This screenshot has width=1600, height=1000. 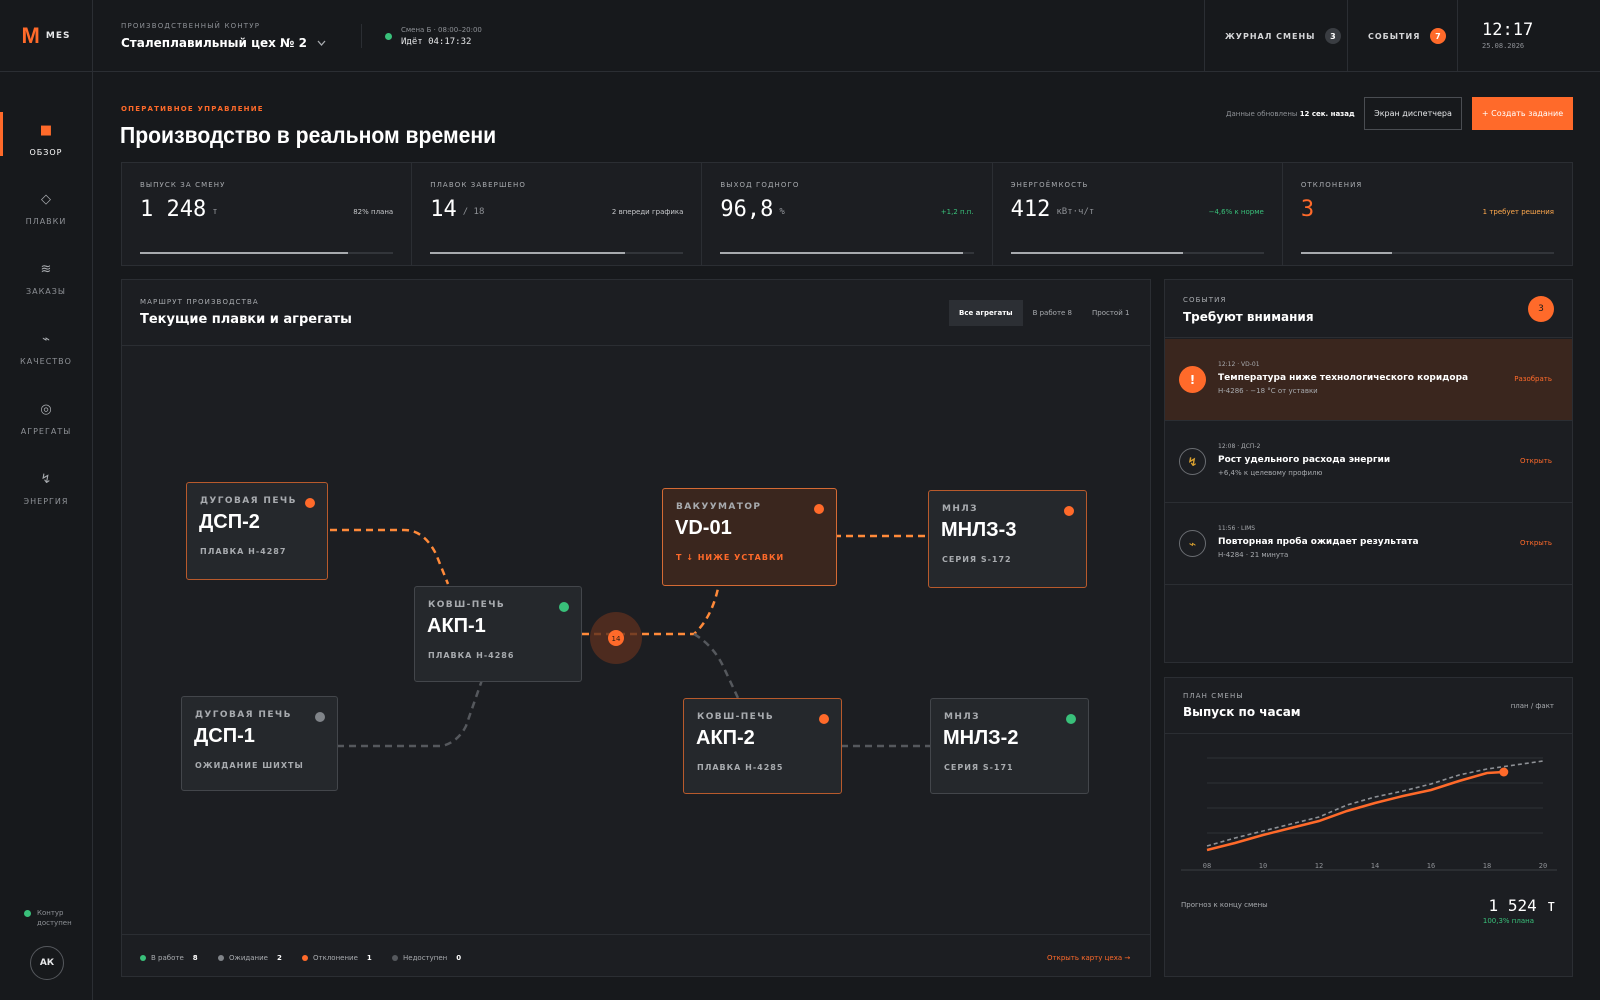 I want to click on tab-idle: Простой 1, so click(x=1111, y=313).